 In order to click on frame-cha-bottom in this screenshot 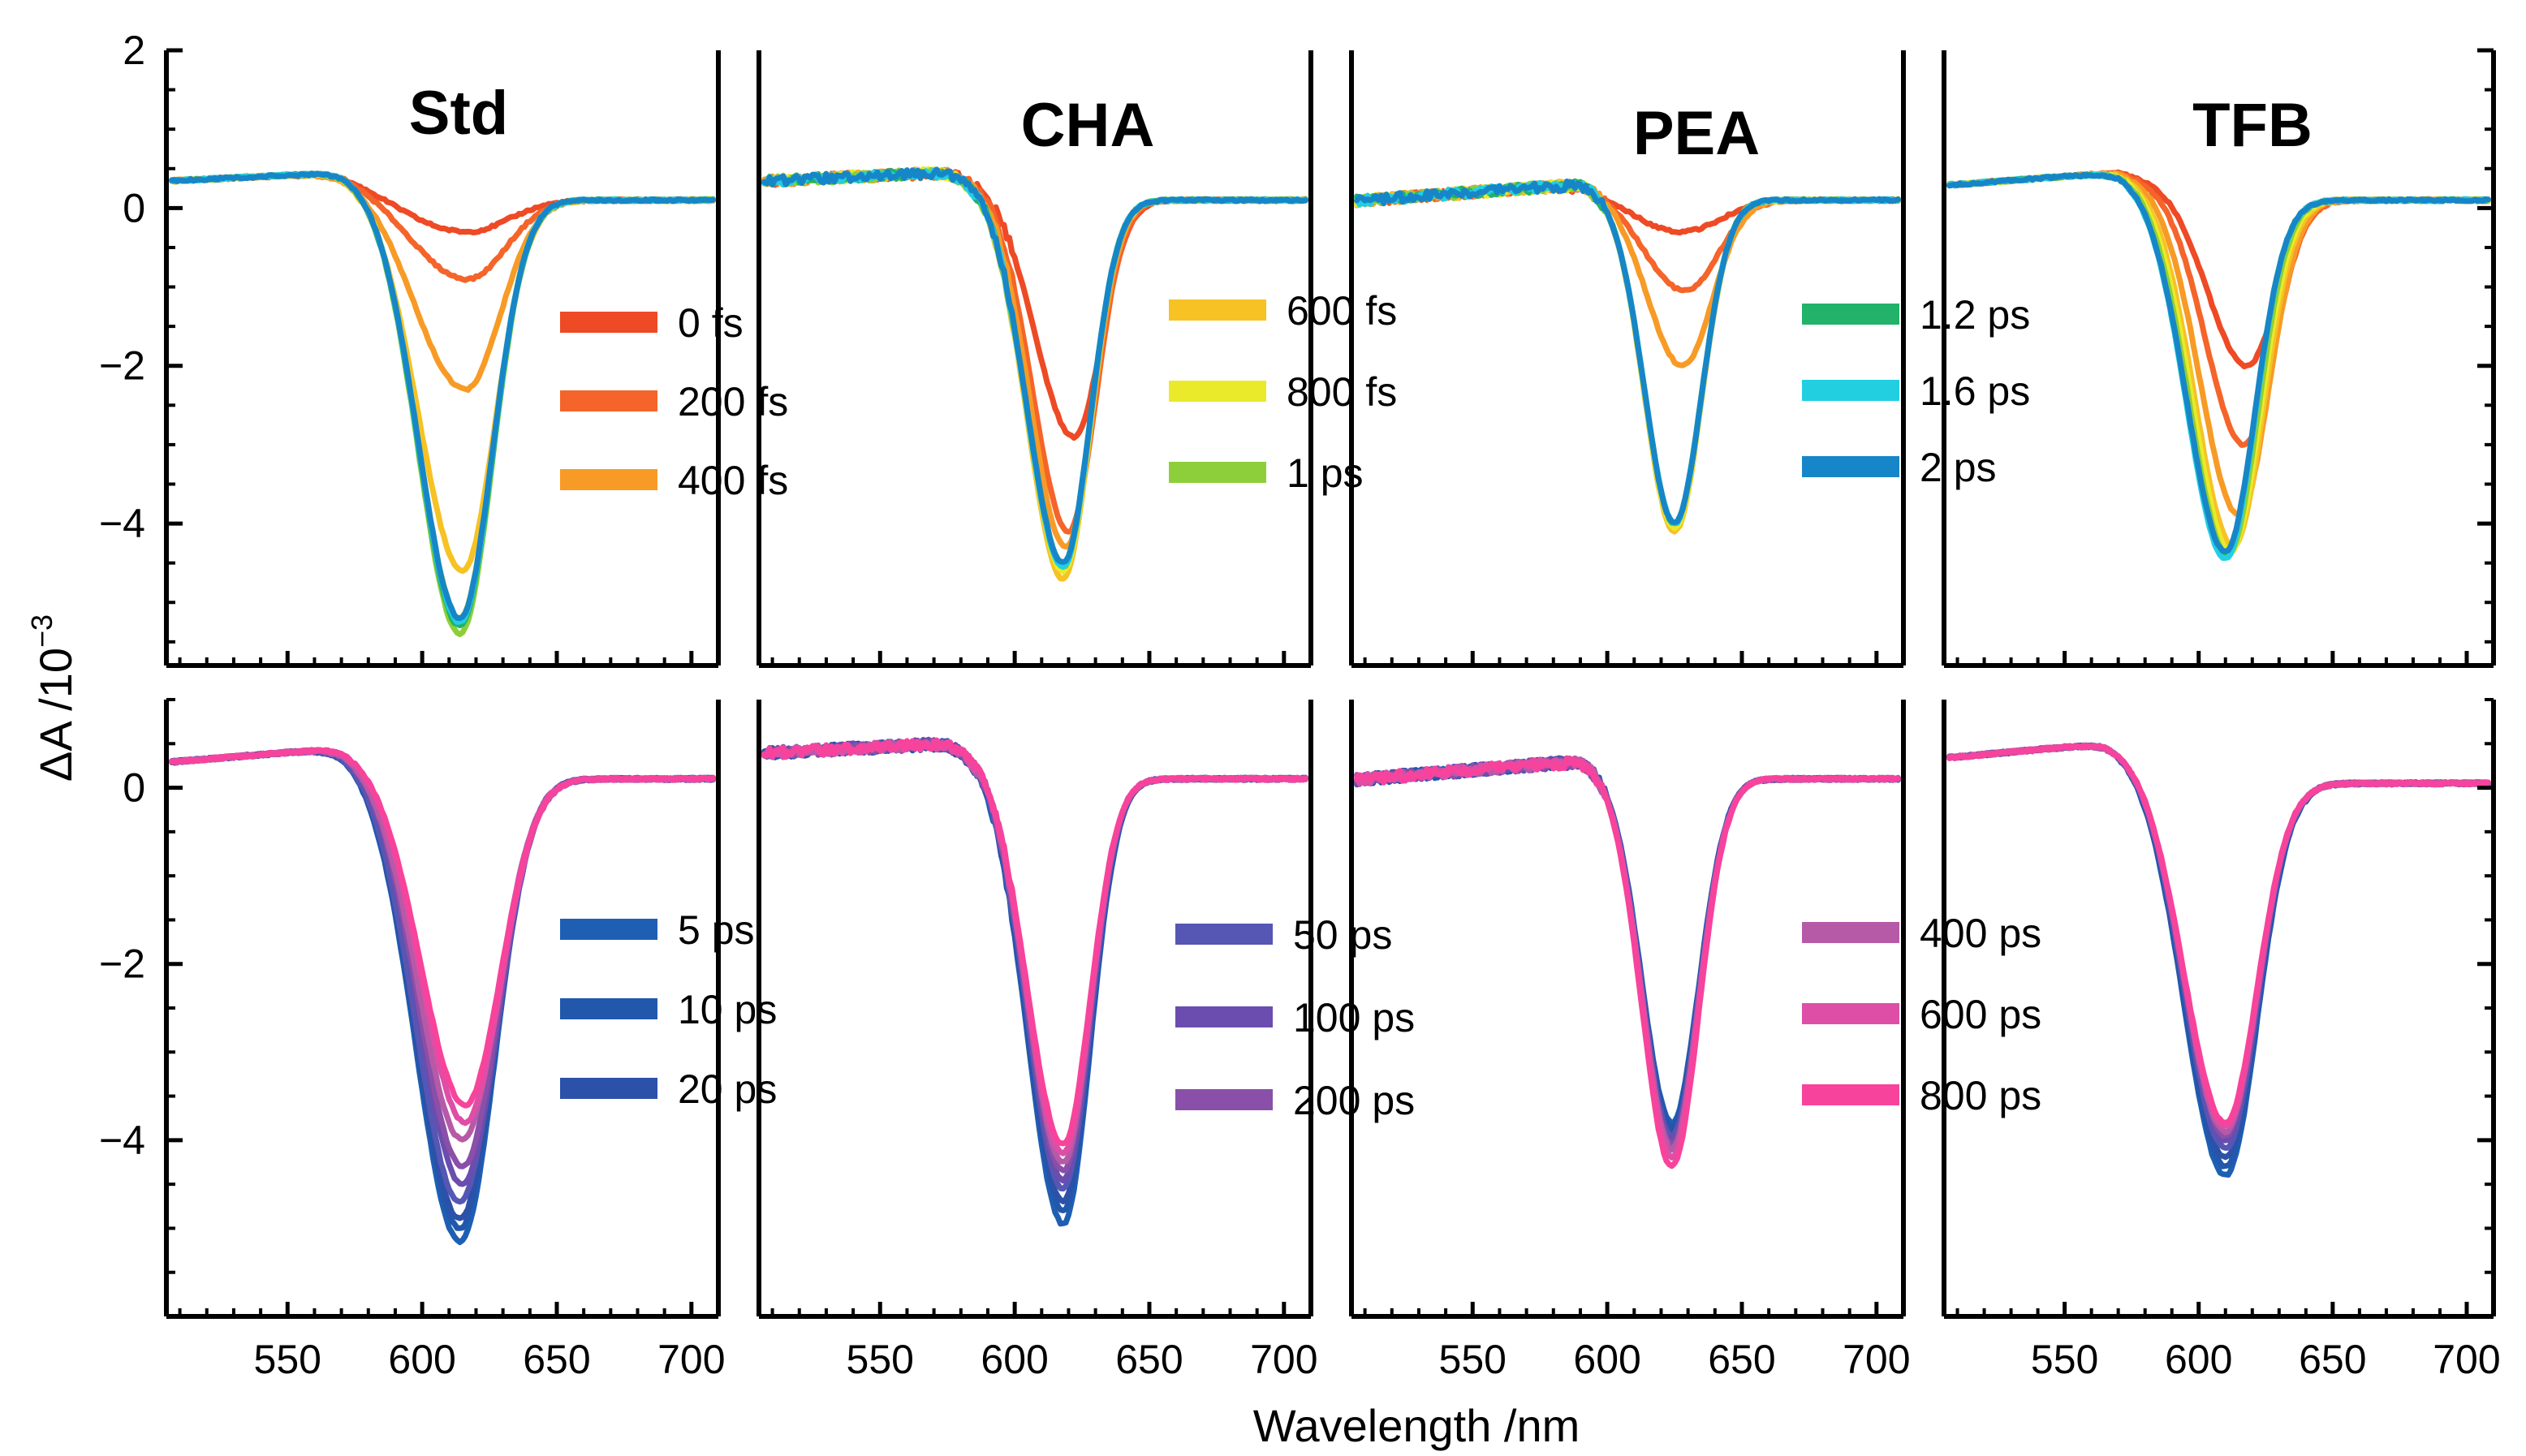, I will do `click(1035, 1010)`.